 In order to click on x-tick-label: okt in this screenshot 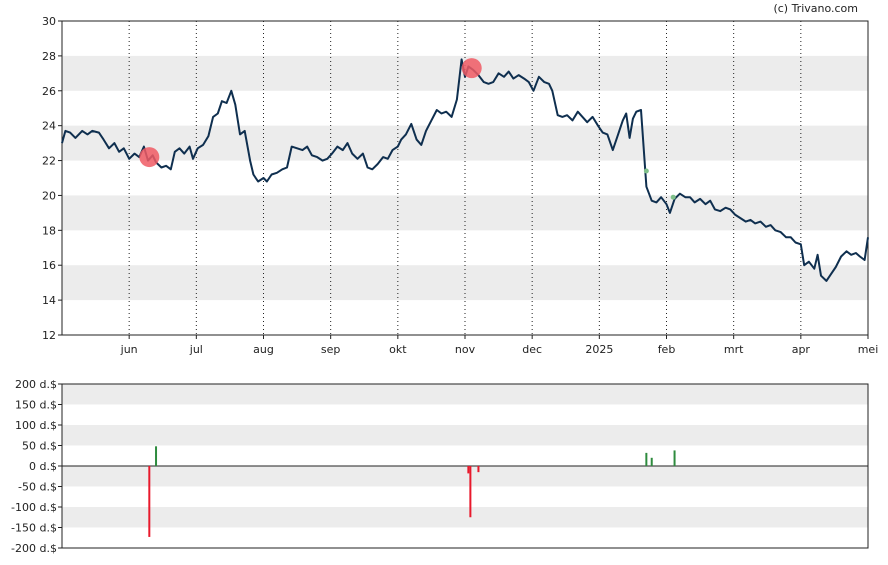, I will do `click(398, 349)`.